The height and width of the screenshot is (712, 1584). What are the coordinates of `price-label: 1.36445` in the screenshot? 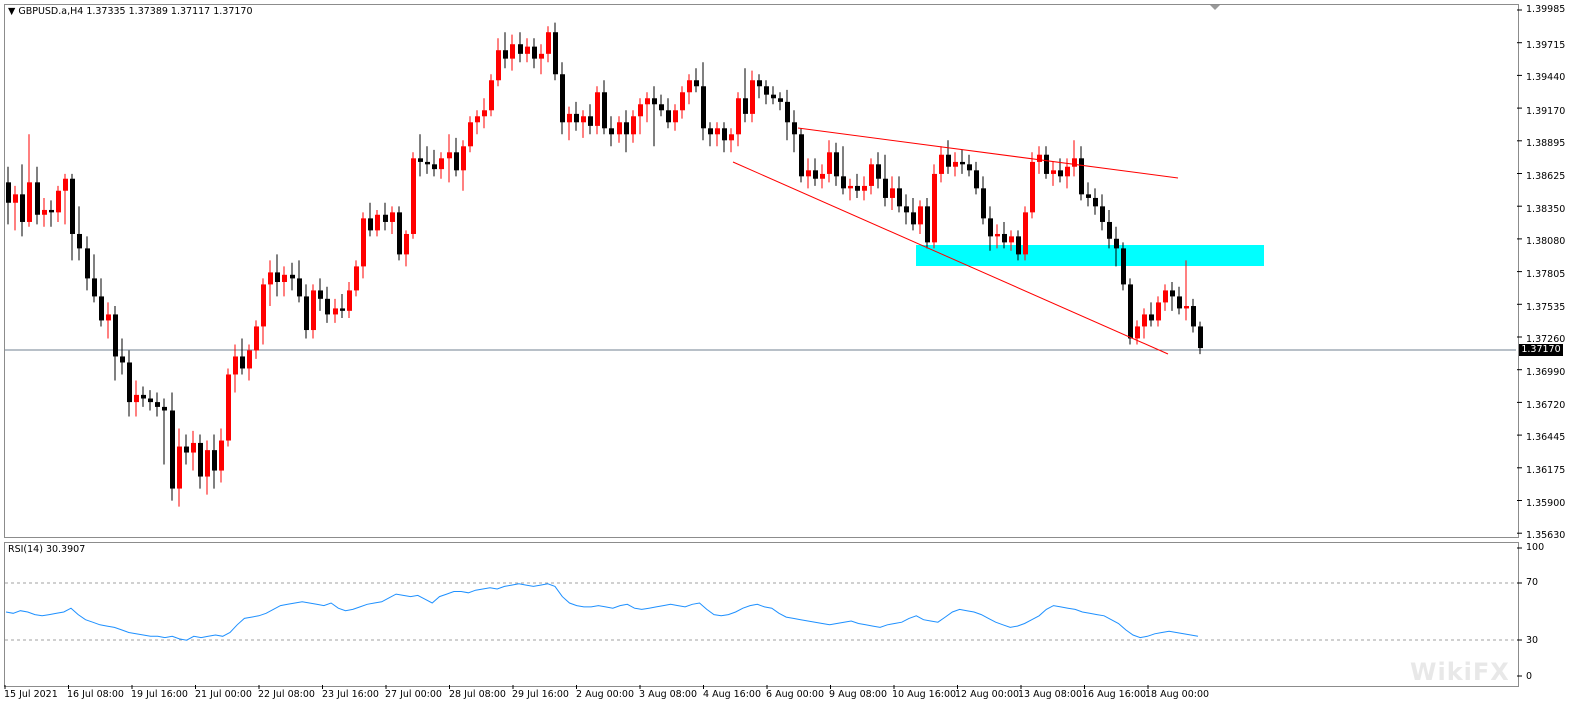 It's located at (1546, 437).